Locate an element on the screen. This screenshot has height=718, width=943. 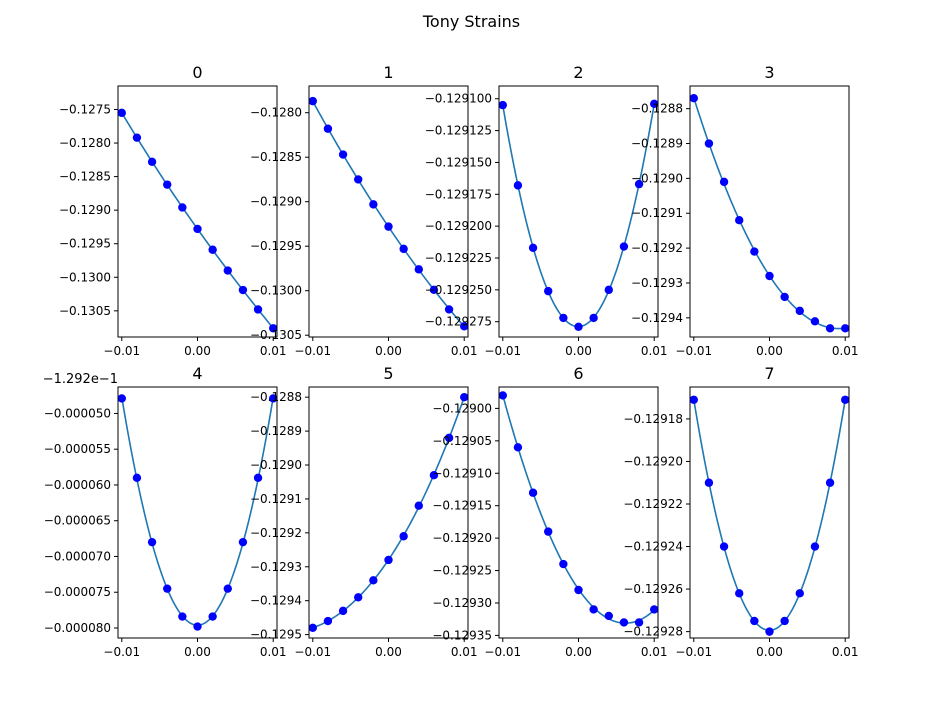
y-tick-label: −0.1285 is located at coordinates (276, 157).